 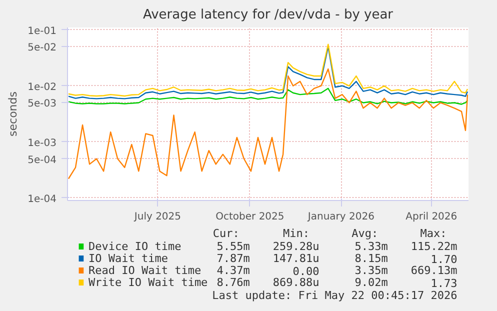 I want to click on y-tick-label: 5e-04, so click(x=42, y=160).